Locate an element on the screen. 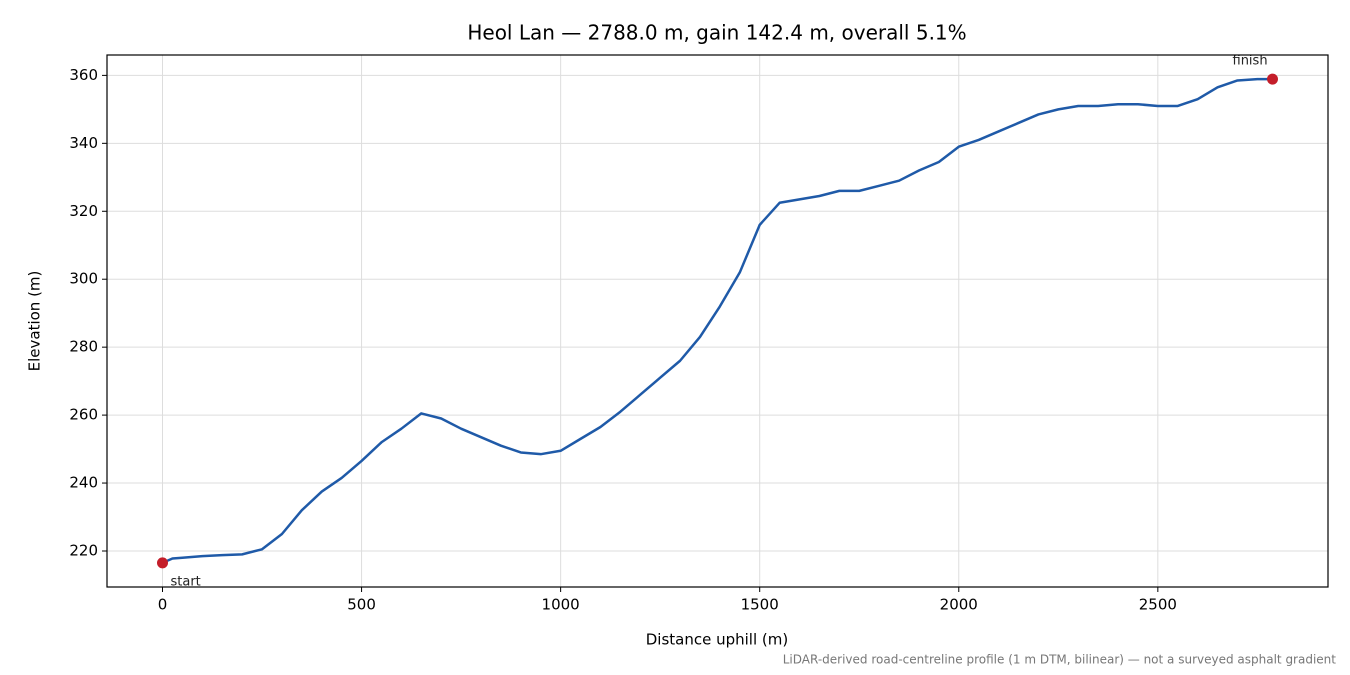  x-tick-label: 500 is located at coordinates (361, 605).